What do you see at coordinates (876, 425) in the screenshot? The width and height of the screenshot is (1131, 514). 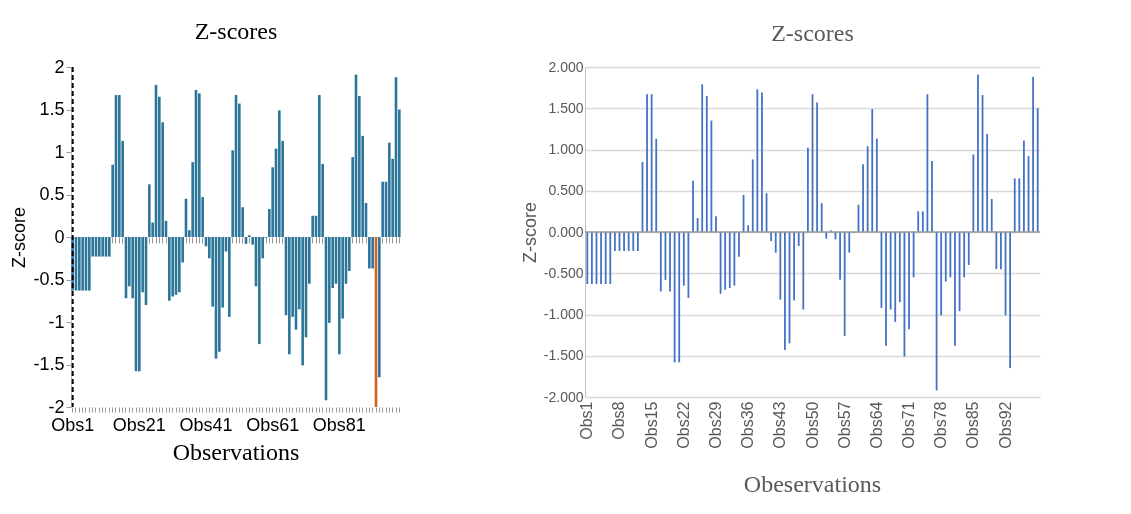 I see `x-tick-label: Obs64` at bounding box center [876, 425].